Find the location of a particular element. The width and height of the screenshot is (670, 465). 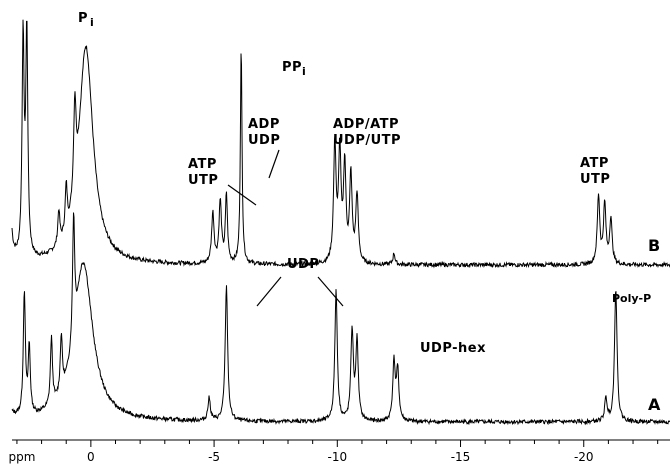

annotation-atp-utp-left-line1: ATP is located at coordinates (202, 164).